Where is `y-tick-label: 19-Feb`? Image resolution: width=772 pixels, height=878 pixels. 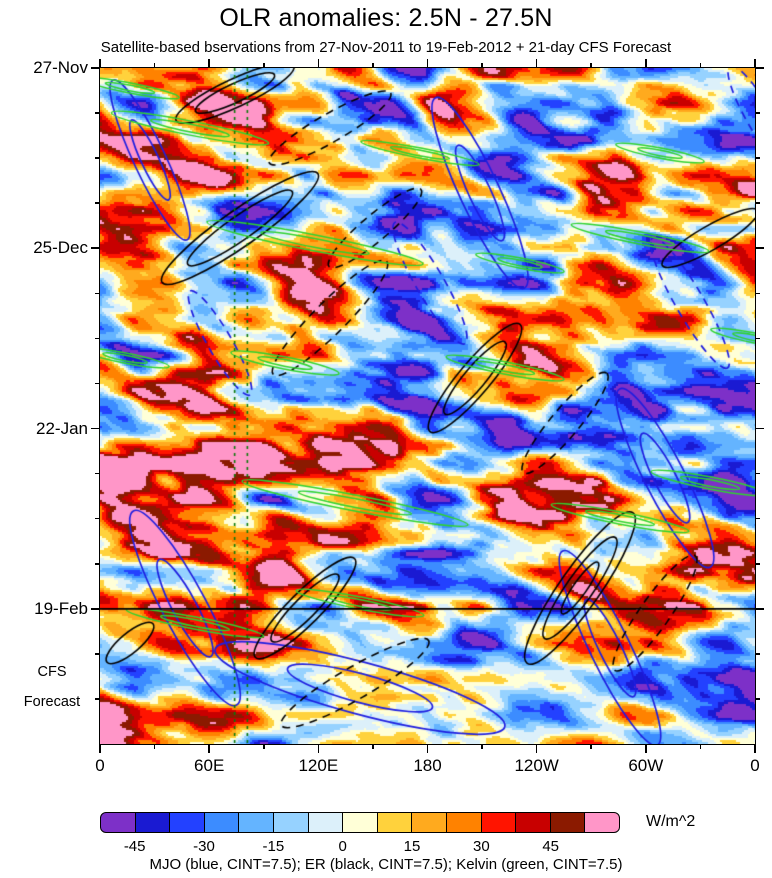 y-tick-label: 19-Feb is located at coordinates (61, 608).